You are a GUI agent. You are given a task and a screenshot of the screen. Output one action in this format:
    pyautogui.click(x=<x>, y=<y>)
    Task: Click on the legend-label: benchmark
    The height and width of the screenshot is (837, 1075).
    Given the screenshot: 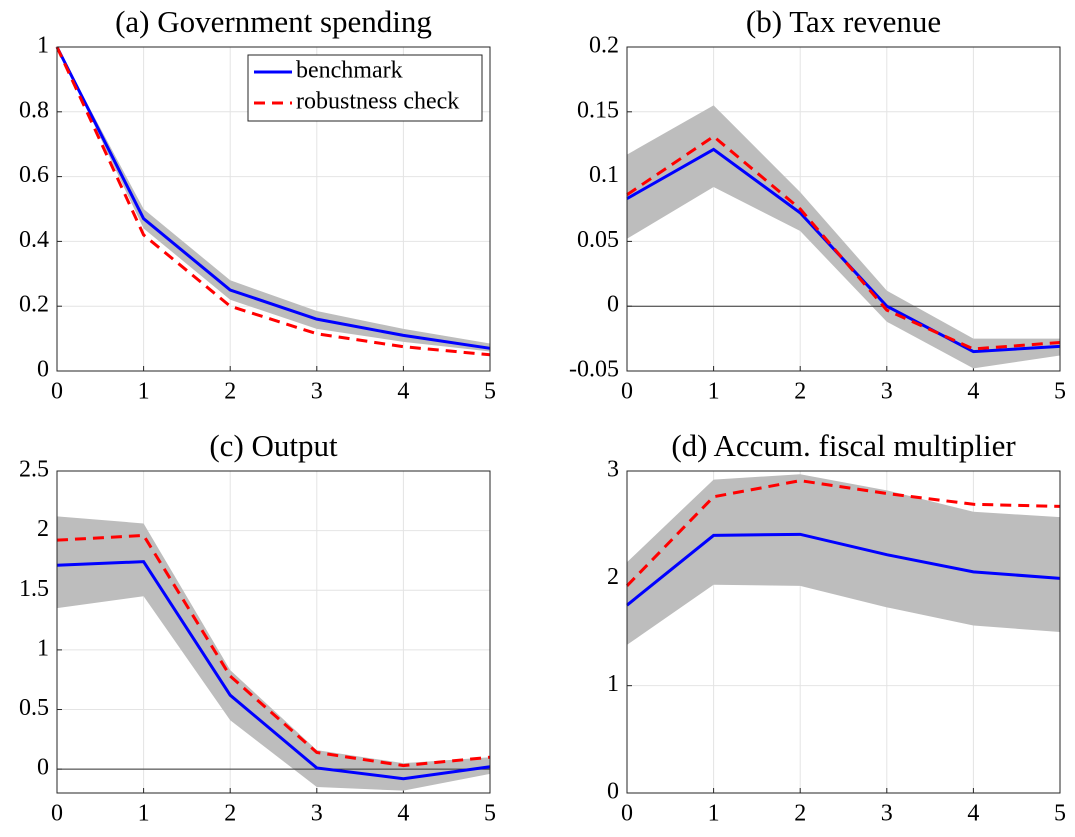 What is the action you would take?
    pyautogui.click(x=349, y=71)
    